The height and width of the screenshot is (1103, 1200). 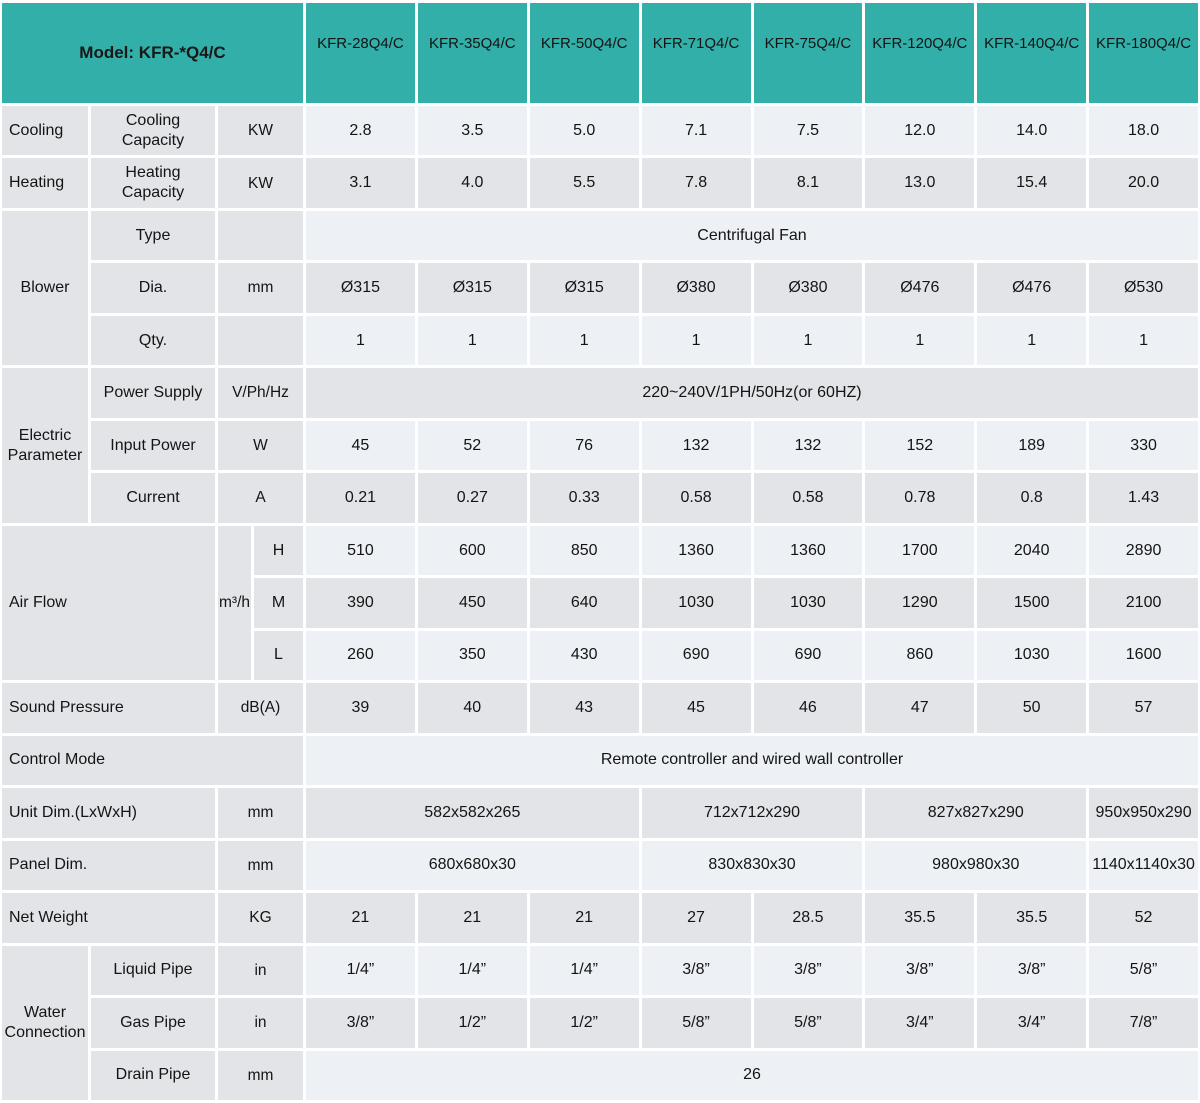 I want to click on row-label-unit-dim: Unit Dim.(LxWxH), so click(x=108, y=813).